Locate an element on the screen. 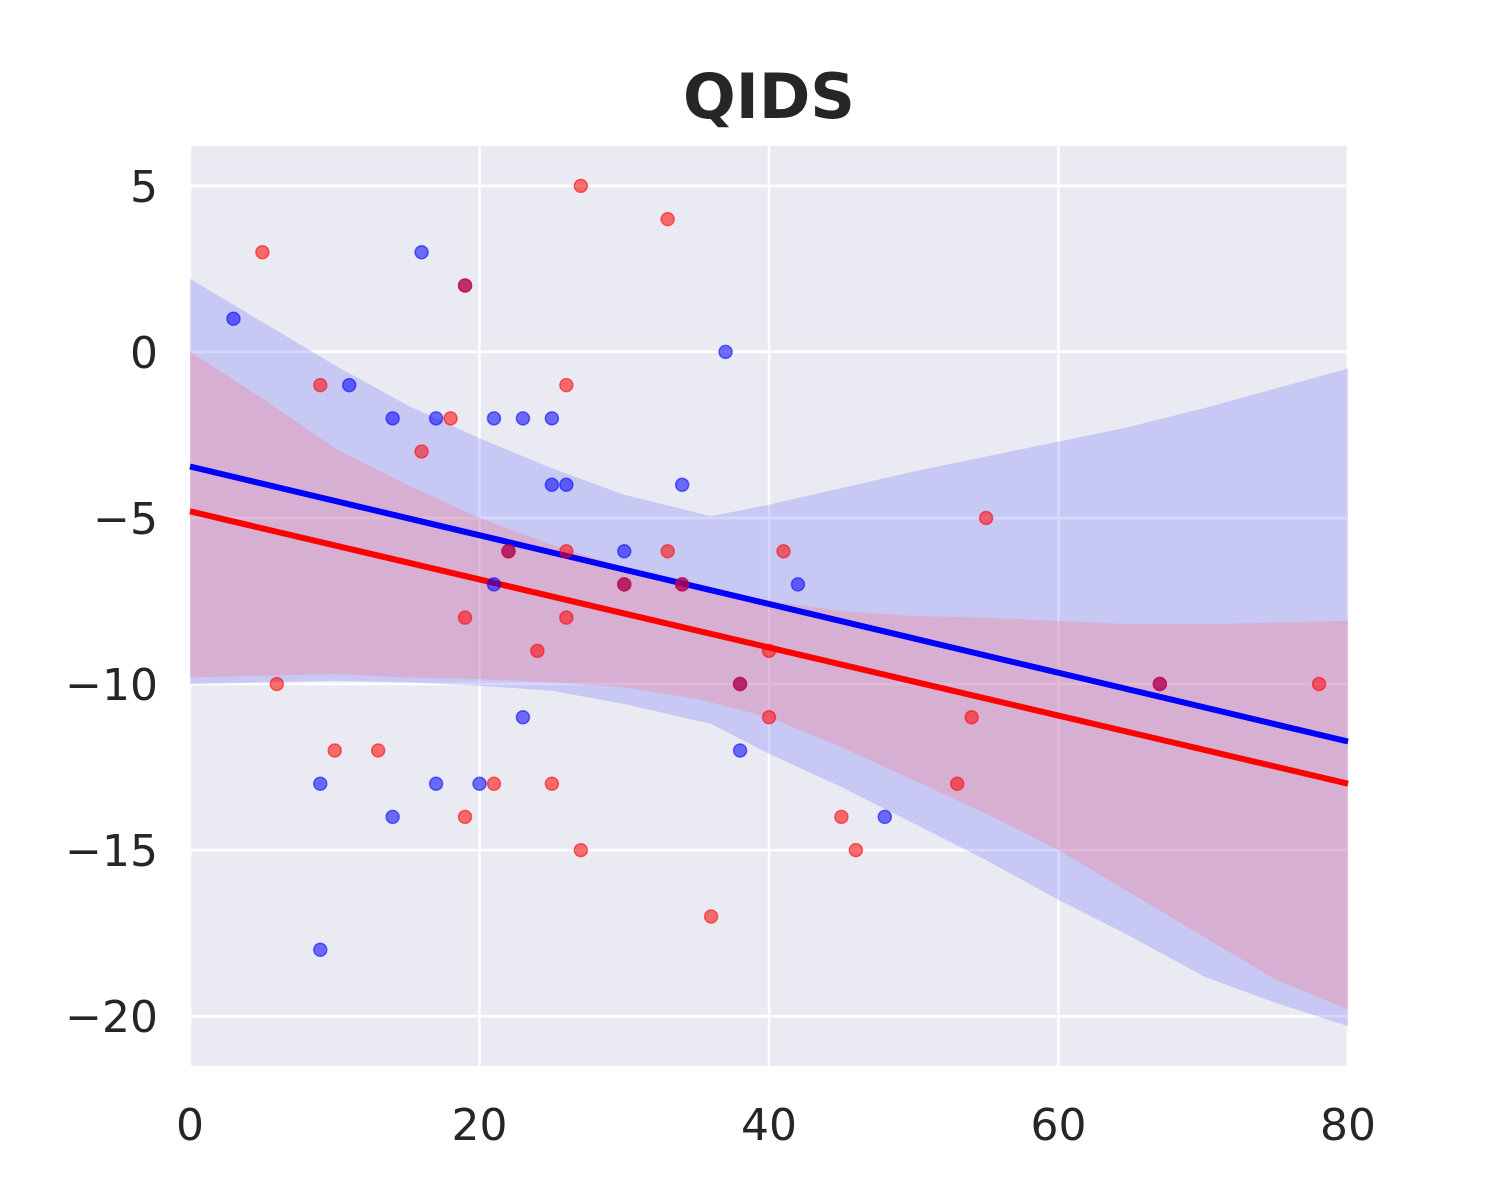 This screenshot has width=1500, height=1200. y-tick-label: −5 is located at coordinates (125, 519).